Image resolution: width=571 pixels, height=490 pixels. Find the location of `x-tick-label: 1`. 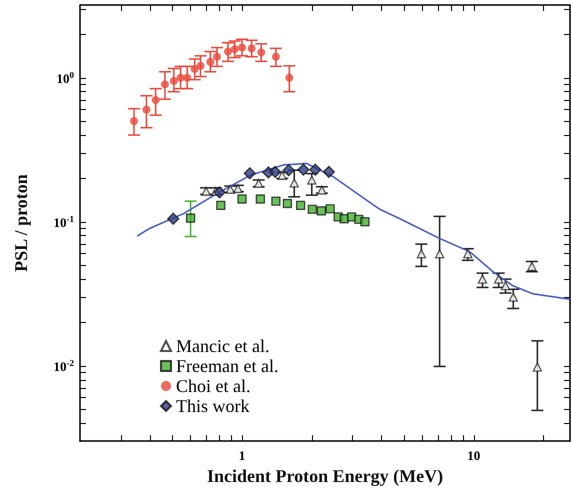

x-tick-label: 1 is located at coordinates (242, 456).